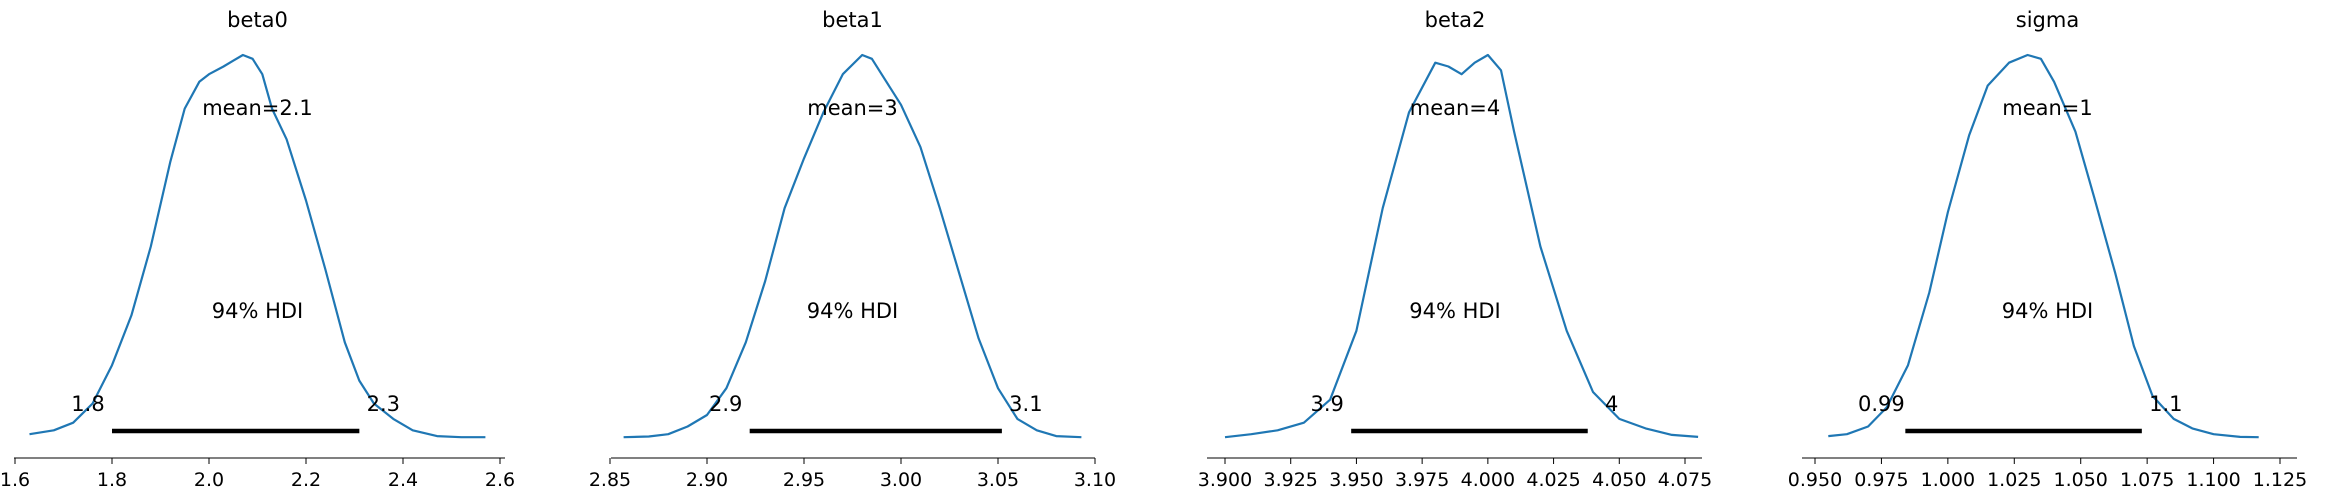  Describe the element at coordinates (1553, 480) in the screenshot. I see `x-tick-label: 4.025` at that location.